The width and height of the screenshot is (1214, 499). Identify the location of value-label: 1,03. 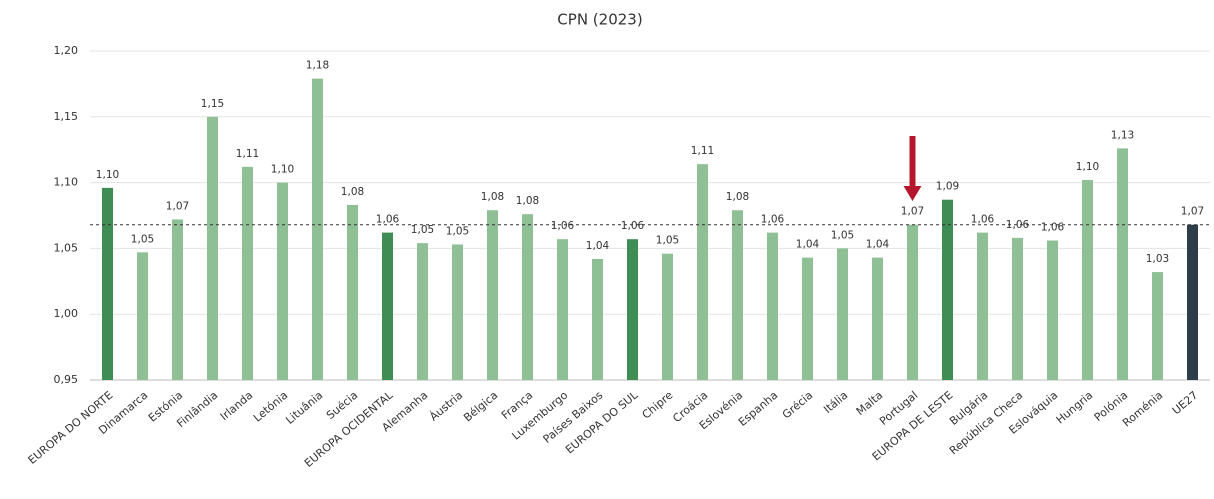
(1157, 259).